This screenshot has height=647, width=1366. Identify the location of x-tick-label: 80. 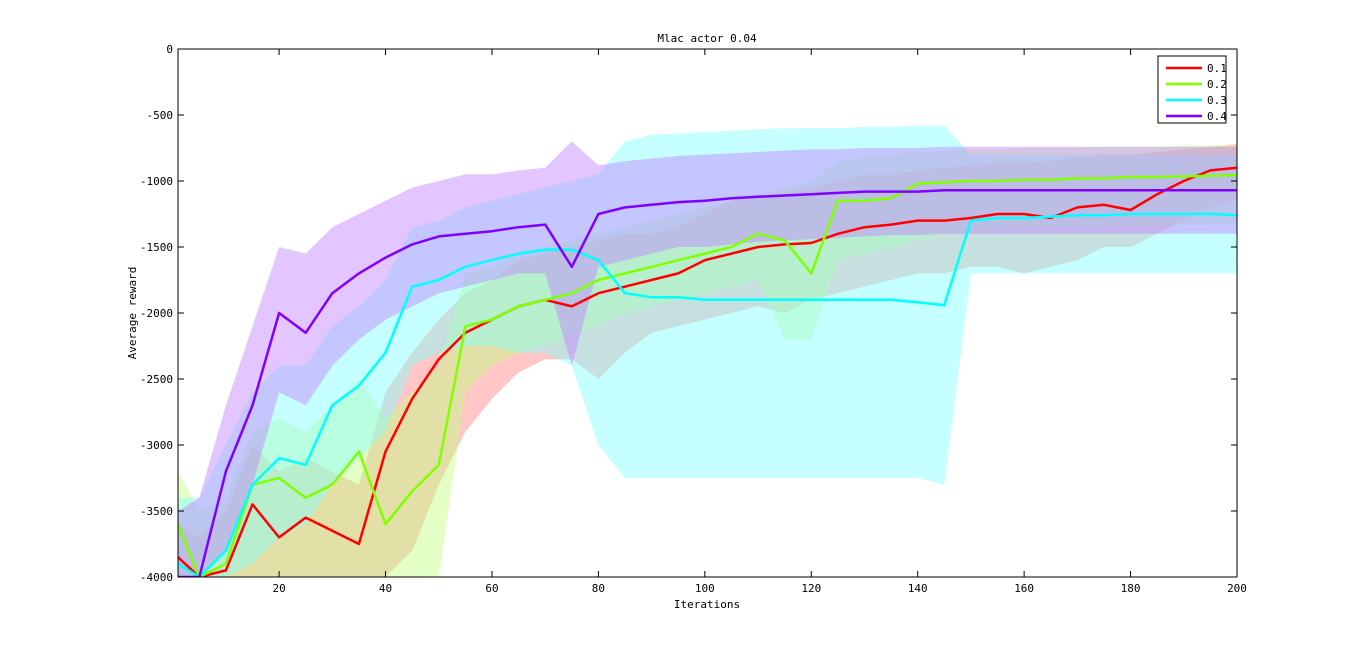
(598, 588).